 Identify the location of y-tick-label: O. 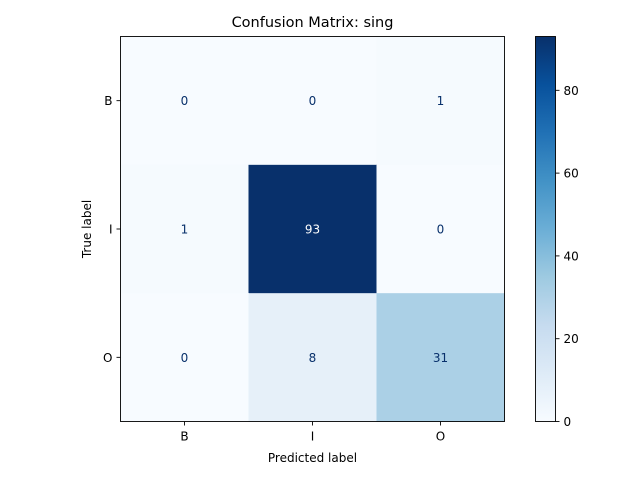
(107, 358).